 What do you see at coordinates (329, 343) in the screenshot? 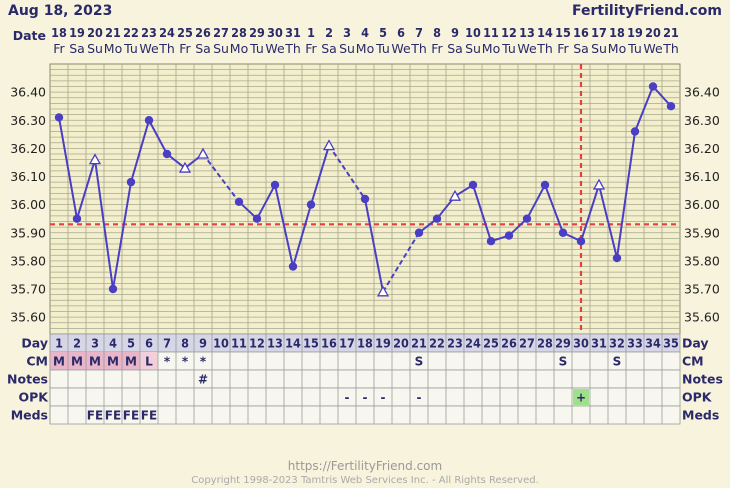
I see `cell-day: 16` at bounding box center [329, 343].